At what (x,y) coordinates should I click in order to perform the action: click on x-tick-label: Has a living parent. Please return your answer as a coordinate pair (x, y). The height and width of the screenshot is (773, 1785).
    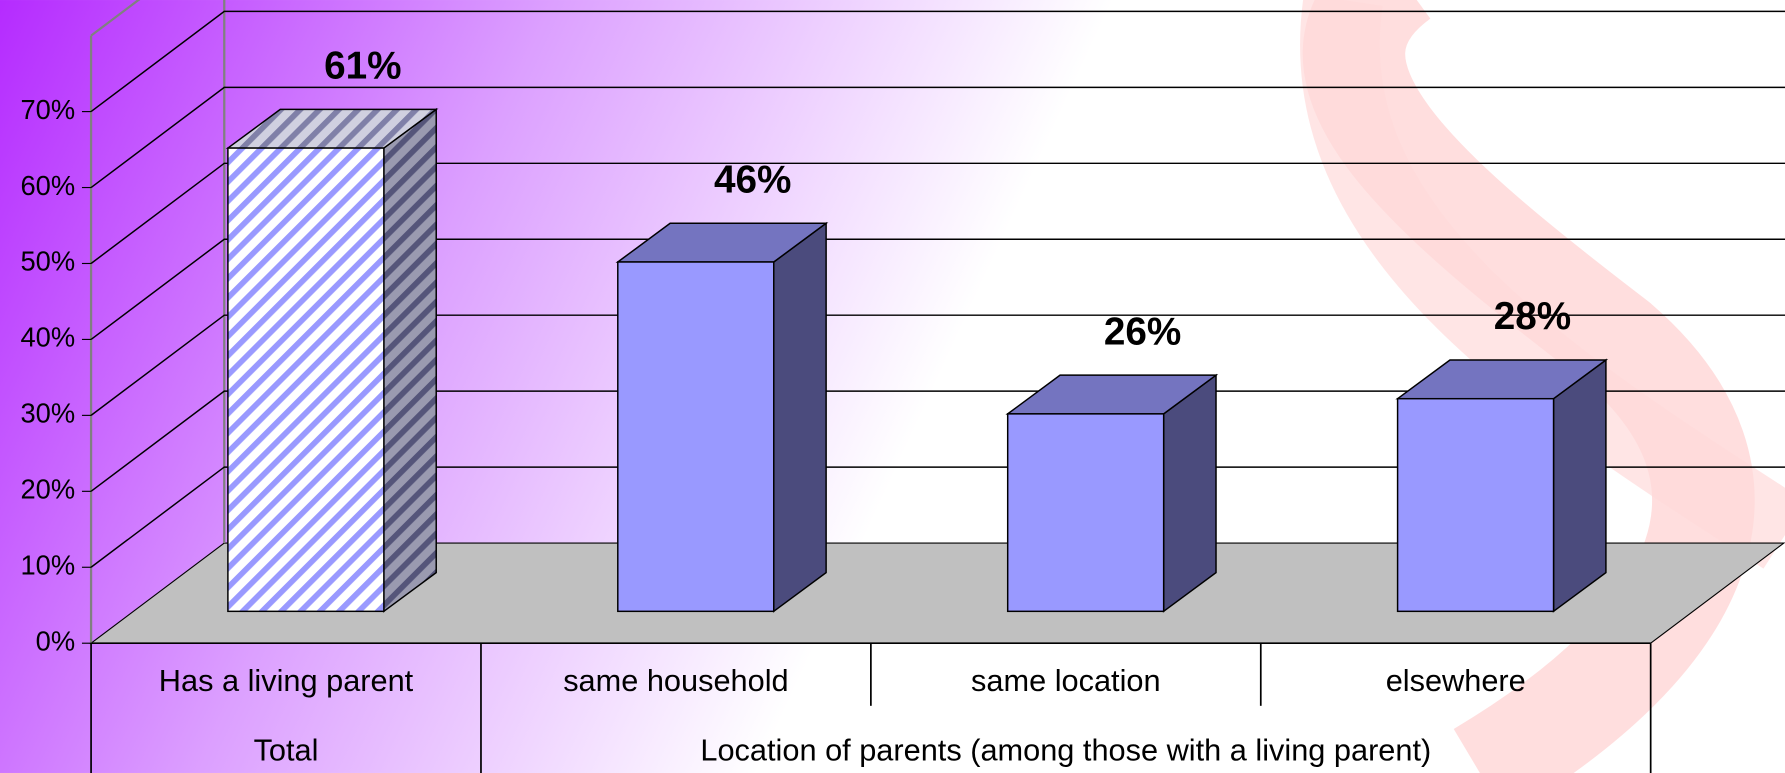
    Looking at the image, I should click on (286, 680).